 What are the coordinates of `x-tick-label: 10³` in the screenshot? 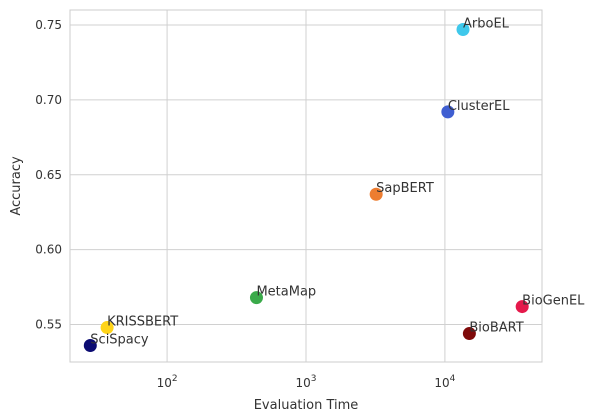 It's located at (305, 382).